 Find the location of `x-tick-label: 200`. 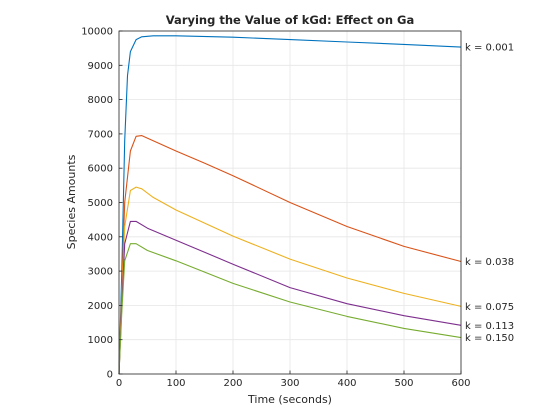

x-tick-label: 200 is located at coordinates (232, 383).